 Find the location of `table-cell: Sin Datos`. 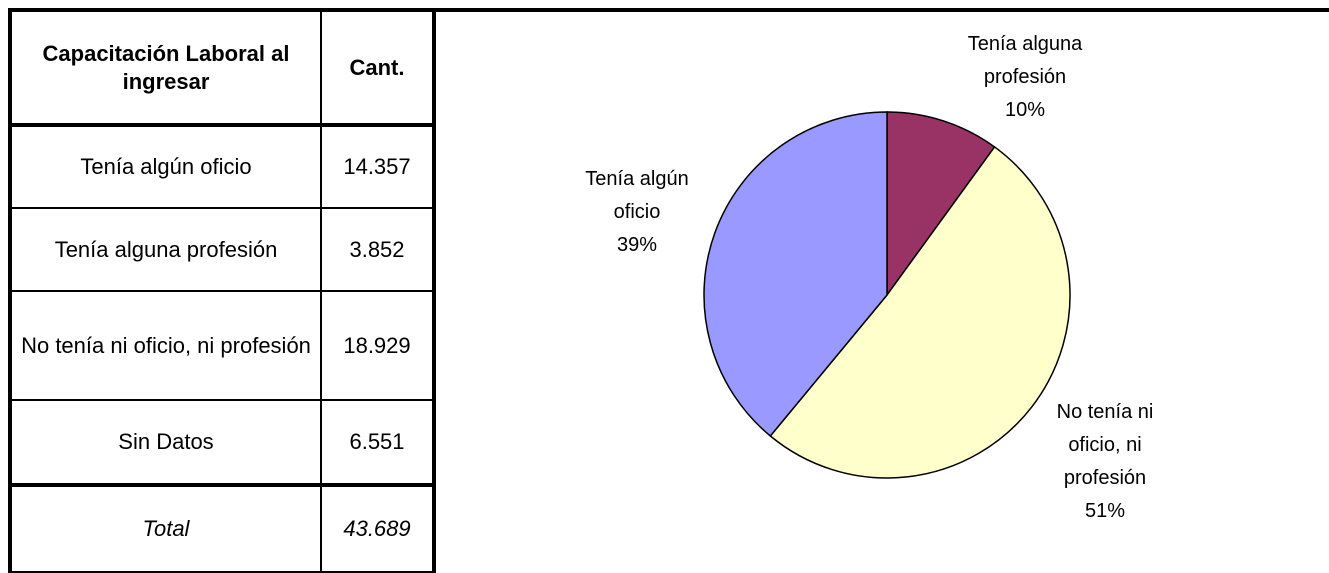

table-cell: Sin Datos is located at coordinates (165, 442).